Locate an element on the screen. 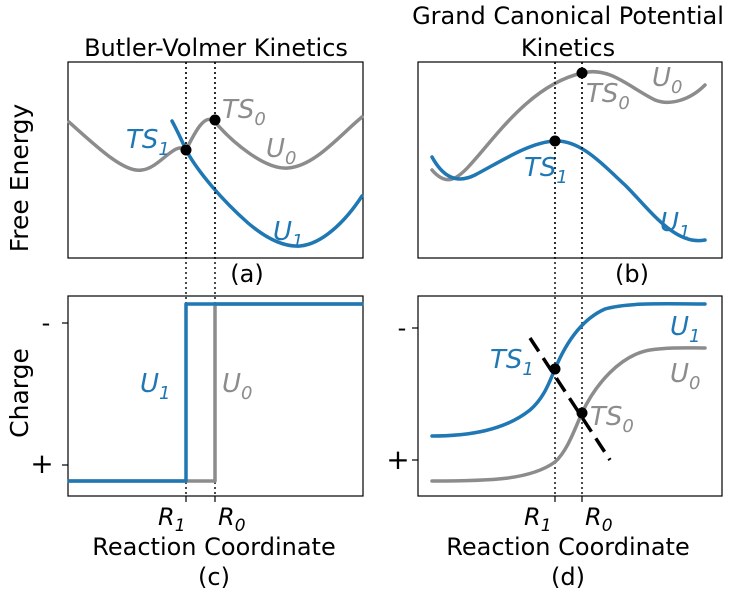 The image size is (750, 592). panel-d-tag: (d) is located at coordinates (568, 577).